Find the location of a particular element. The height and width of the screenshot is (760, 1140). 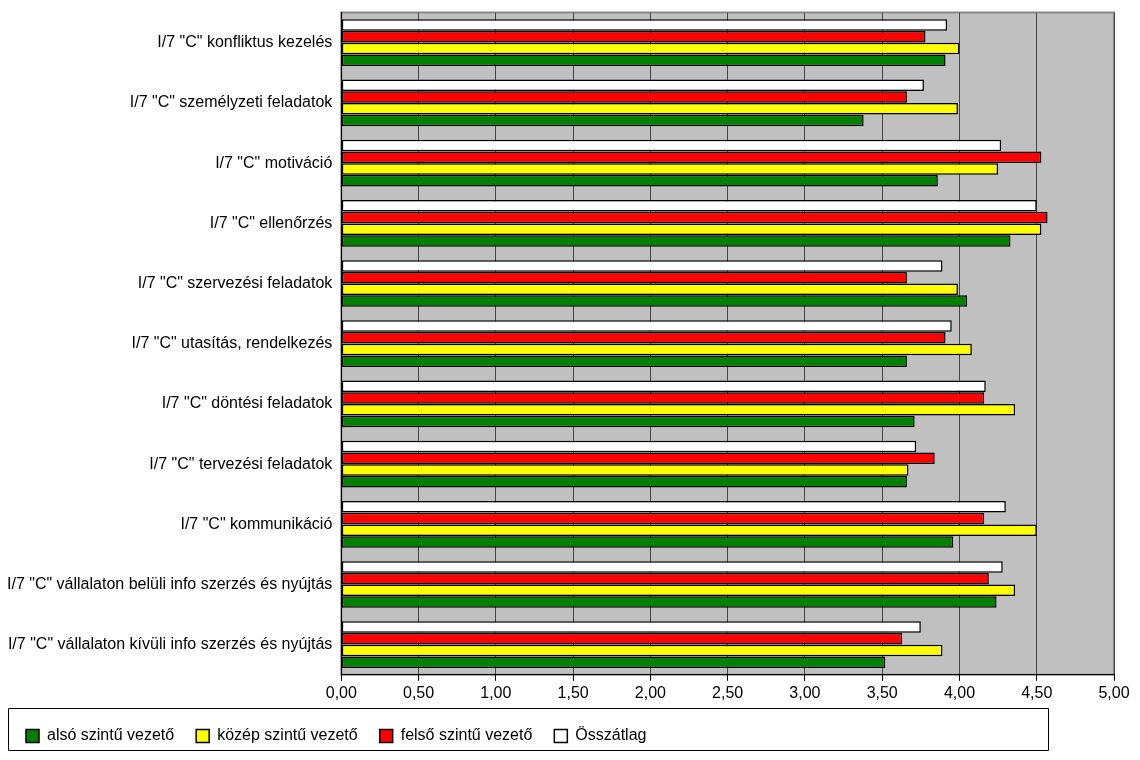

x-tick-label: 3,00 is located at coordinates (805, 692).